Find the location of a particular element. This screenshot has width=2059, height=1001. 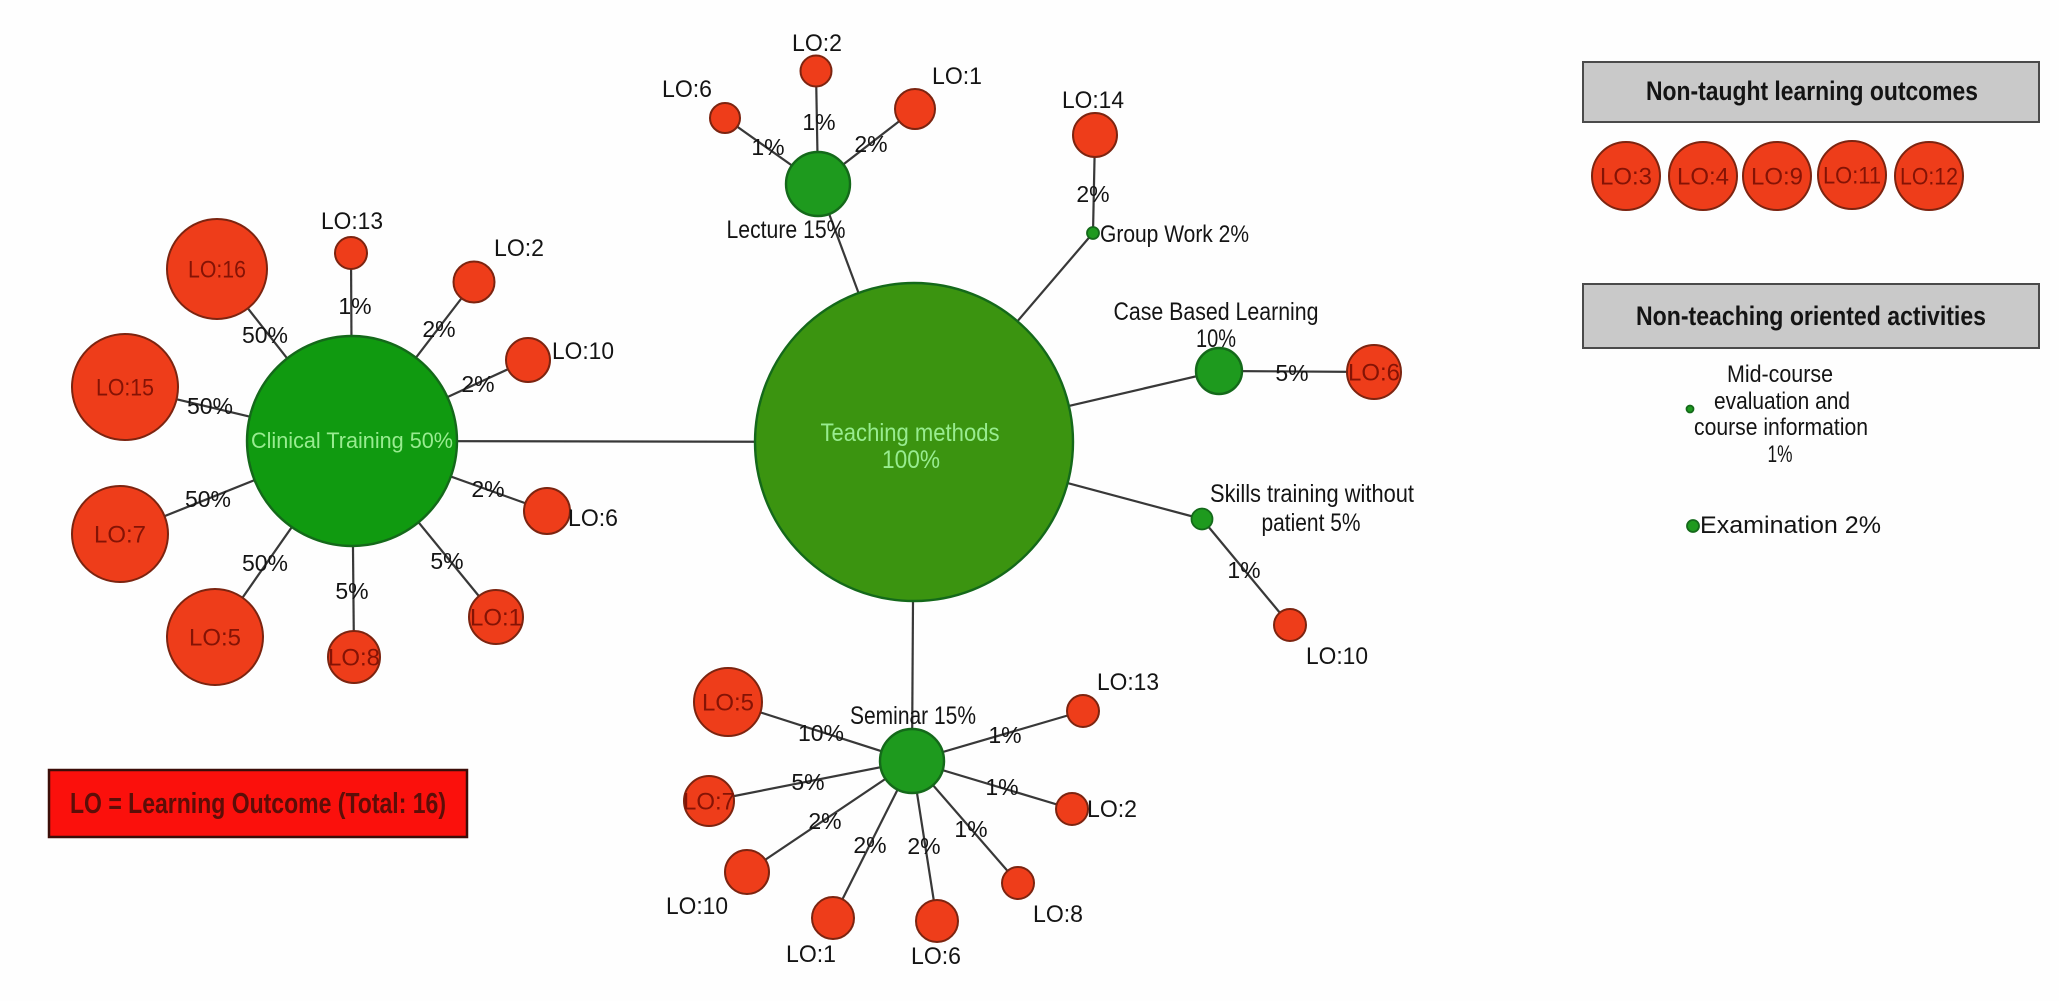

svg-text: course information is located at coordinates (1781, 427).